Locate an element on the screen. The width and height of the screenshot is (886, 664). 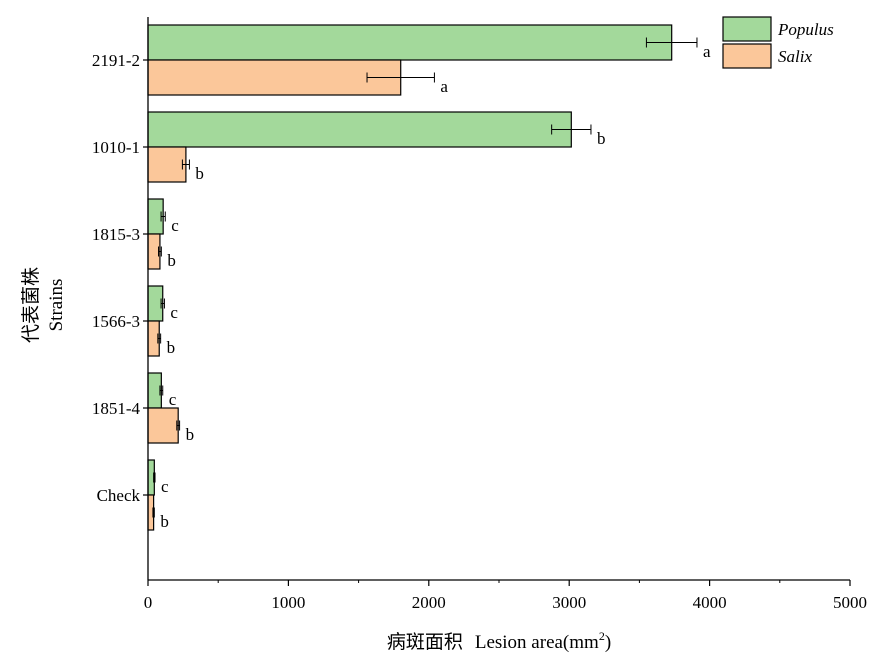
y-axis-title: 代表菌株 Strains is located at coordinates (43, 305).